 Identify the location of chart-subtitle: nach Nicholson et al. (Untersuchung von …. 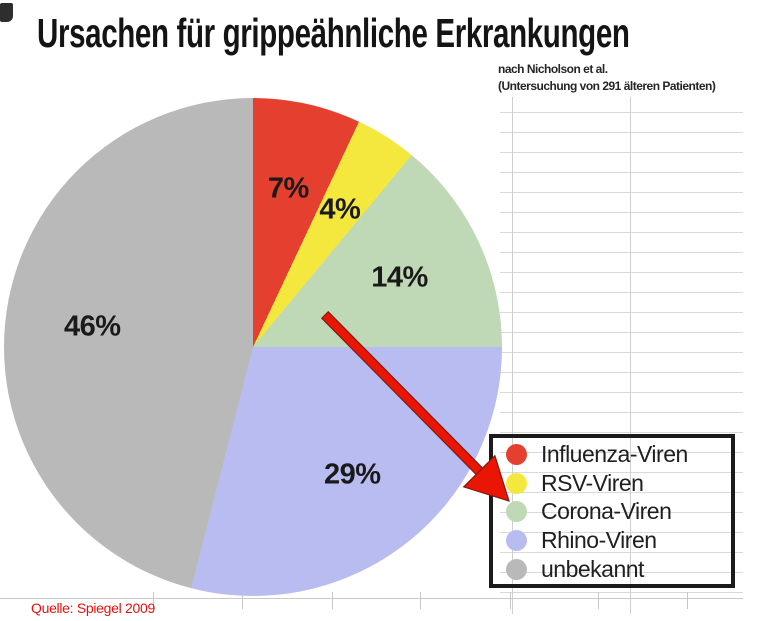
(607, 77).